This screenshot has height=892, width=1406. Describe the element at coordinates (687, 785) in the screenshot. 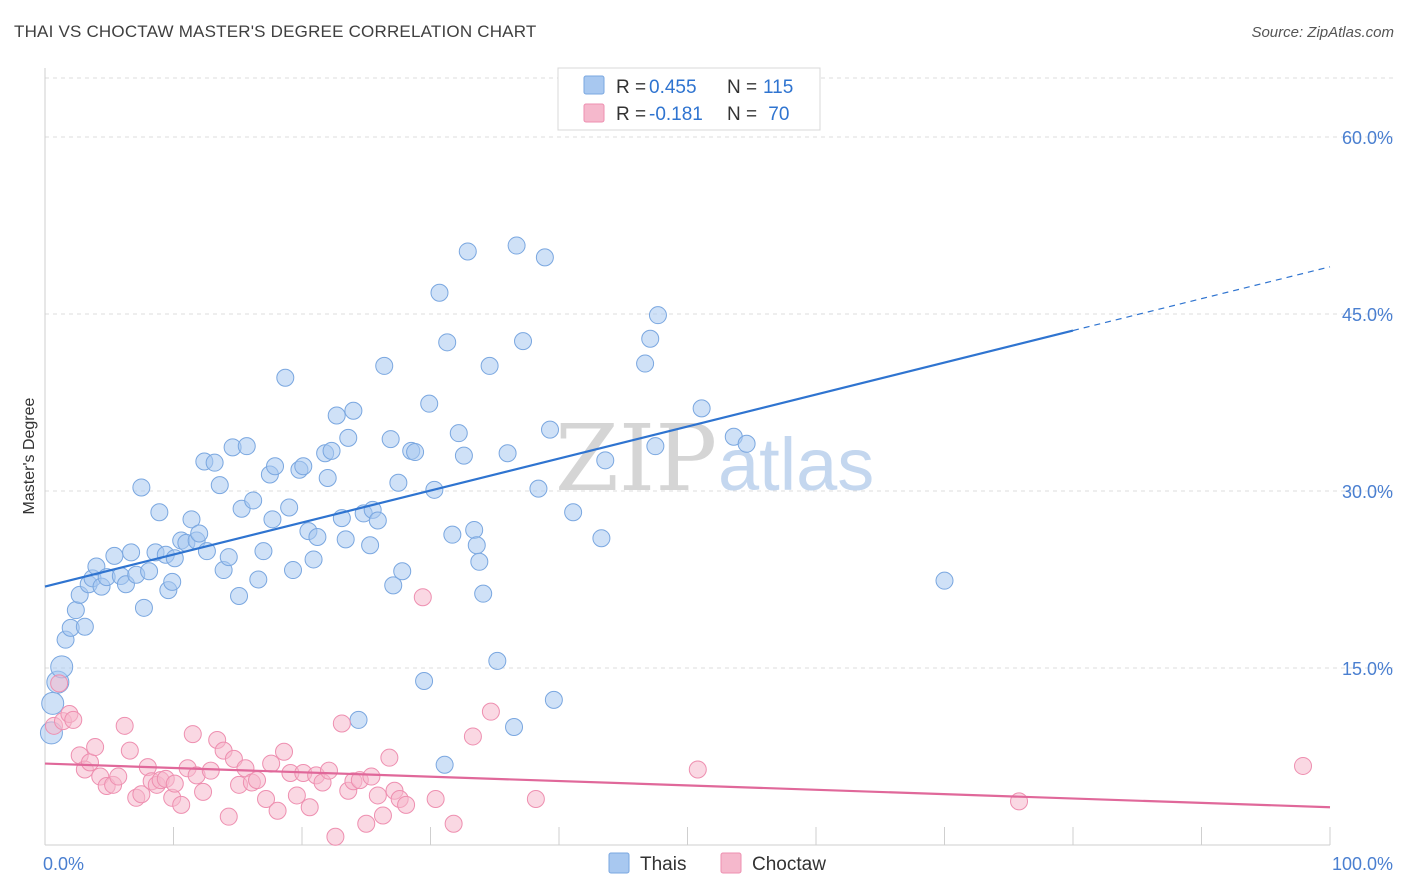

I see `choctaw-trend-line` at that location.